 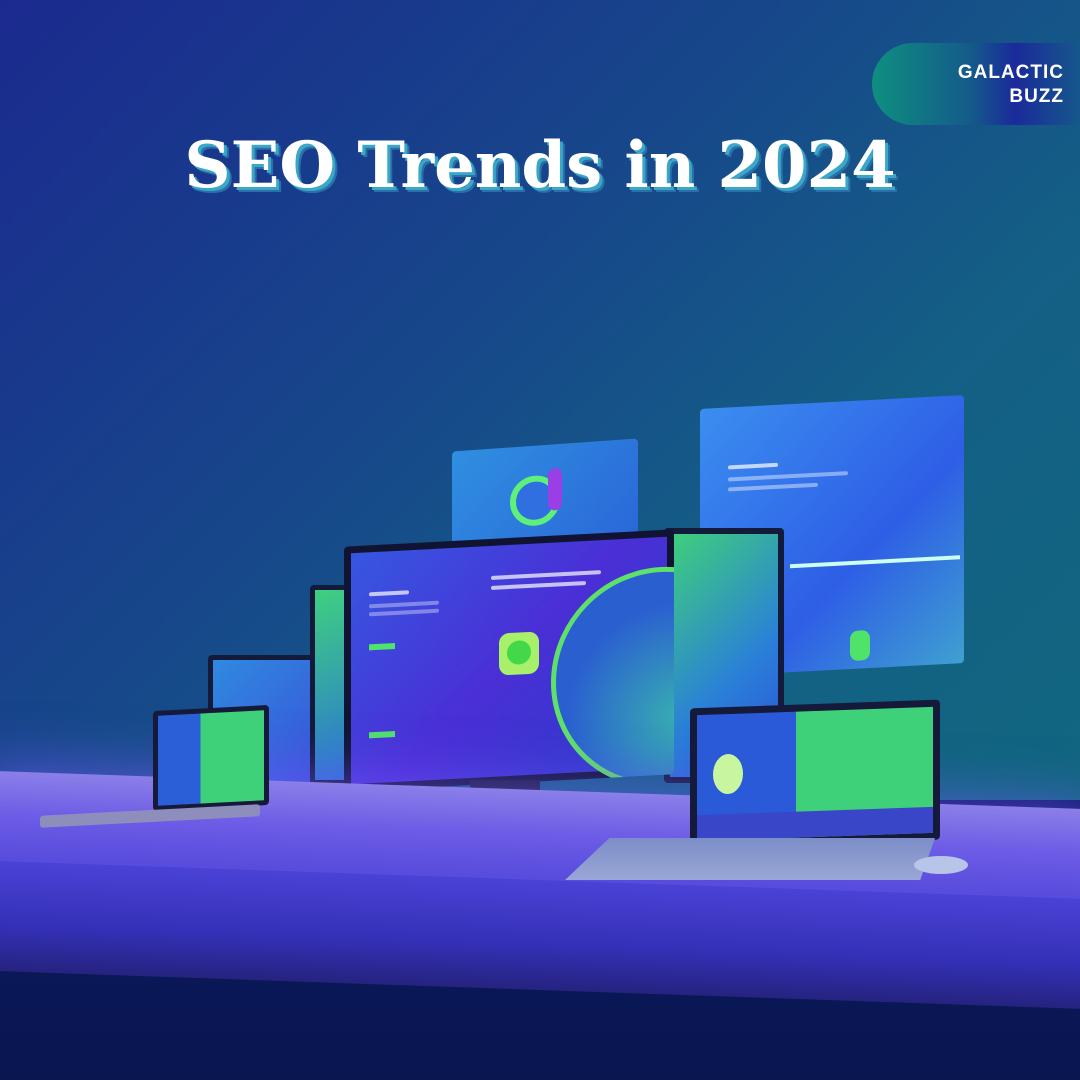 What do you see at coordinates (1010, 84) in the screenshot?
I see `logo-text: GALACTIC BUZZ` at bounding box center [1010, 84].